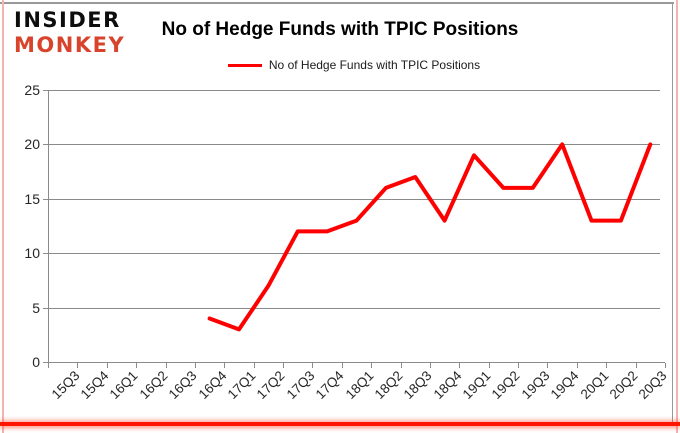  What do you see at coordinates (36, 307) in the screenshot?
I see `y-axis-label: 5` at bounding box center [36, 307].